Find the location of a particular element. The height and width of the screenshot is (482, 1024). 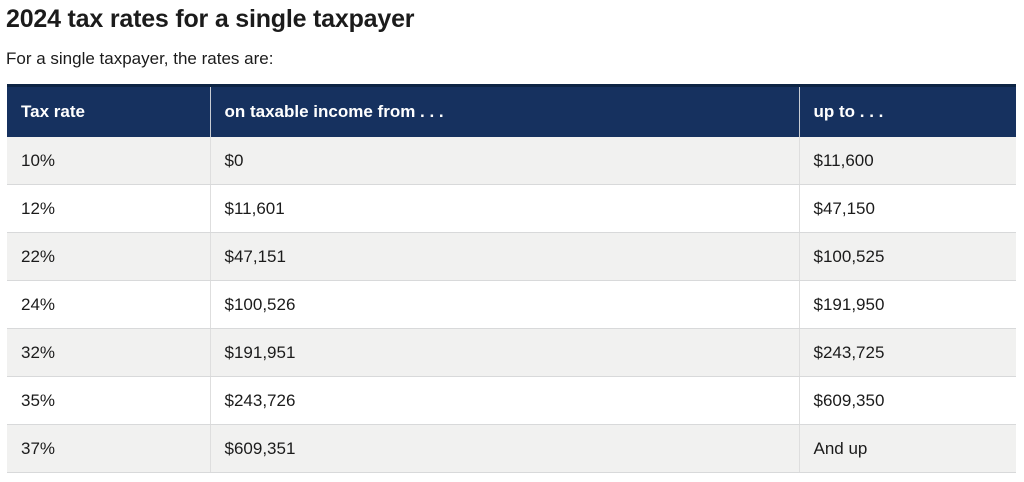

cell-up-to: $100,525 is located at coordinates (907, 256).